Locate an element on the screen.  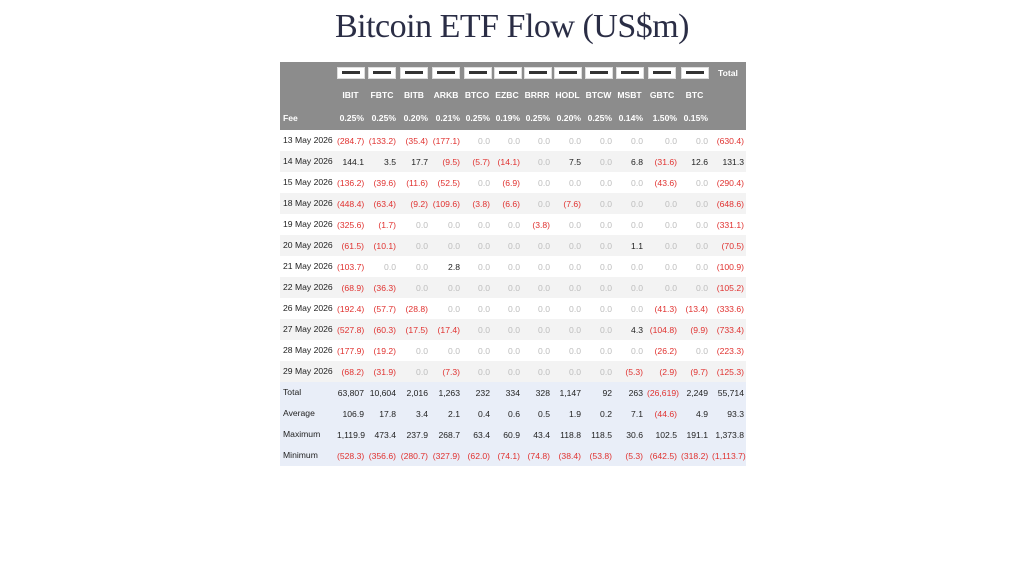
flow-cell: (356.6) is located at coordinates (382, 455).